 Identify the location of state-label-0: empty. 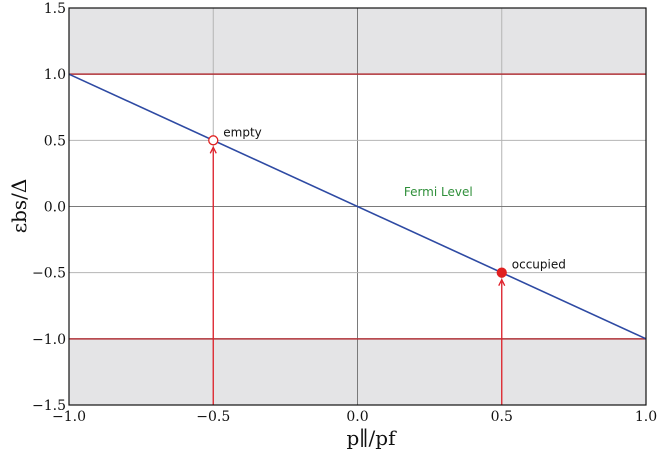
(242, 132).